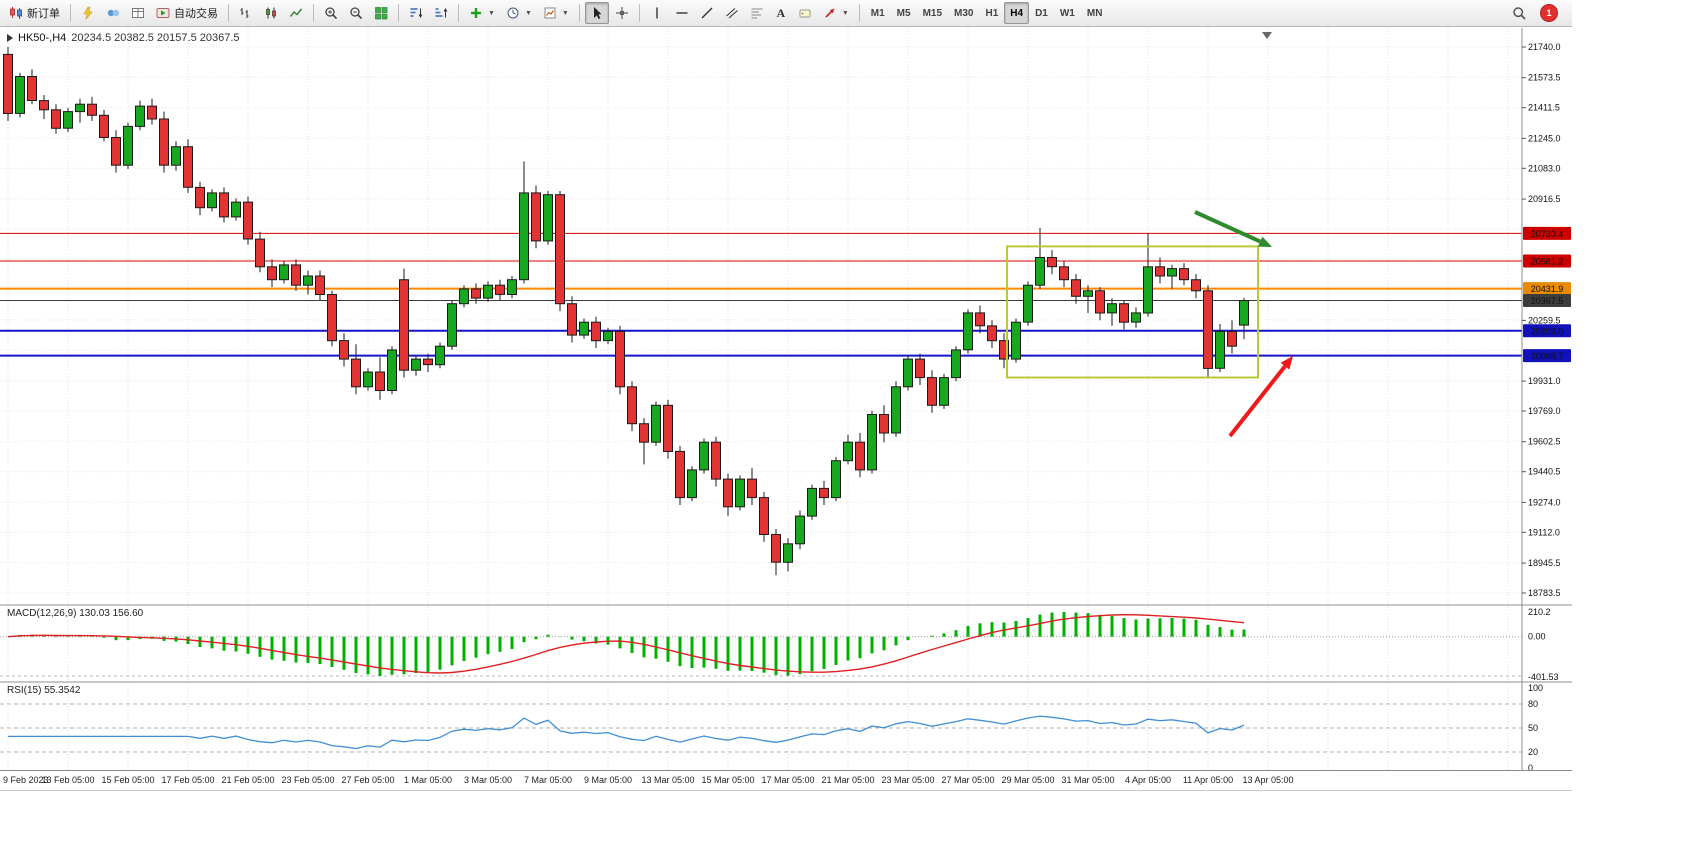 Image resolution: width=1692 pixels, height=853 pixels. What do you see at coordinates (1088, 780) in the screenshot?
I see `time-axis-label: 31 Mar 05:00` at bounding box center [1088, 780].